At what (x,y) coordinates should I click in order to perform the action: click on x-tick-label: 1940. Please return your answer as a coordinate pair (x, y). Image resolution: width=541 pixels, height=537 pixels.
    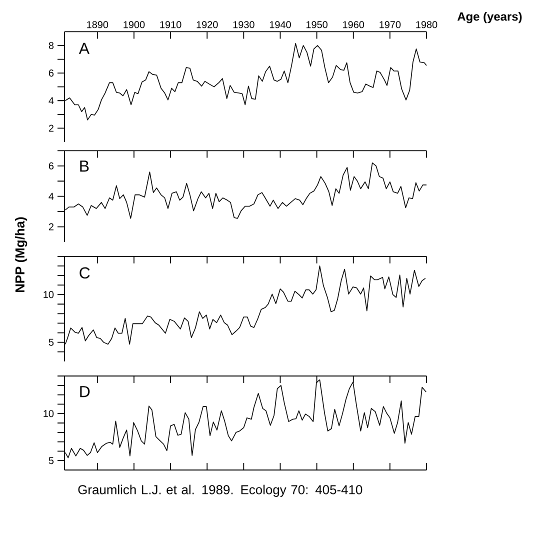
    Looking at the image, I should click on (280, 24).